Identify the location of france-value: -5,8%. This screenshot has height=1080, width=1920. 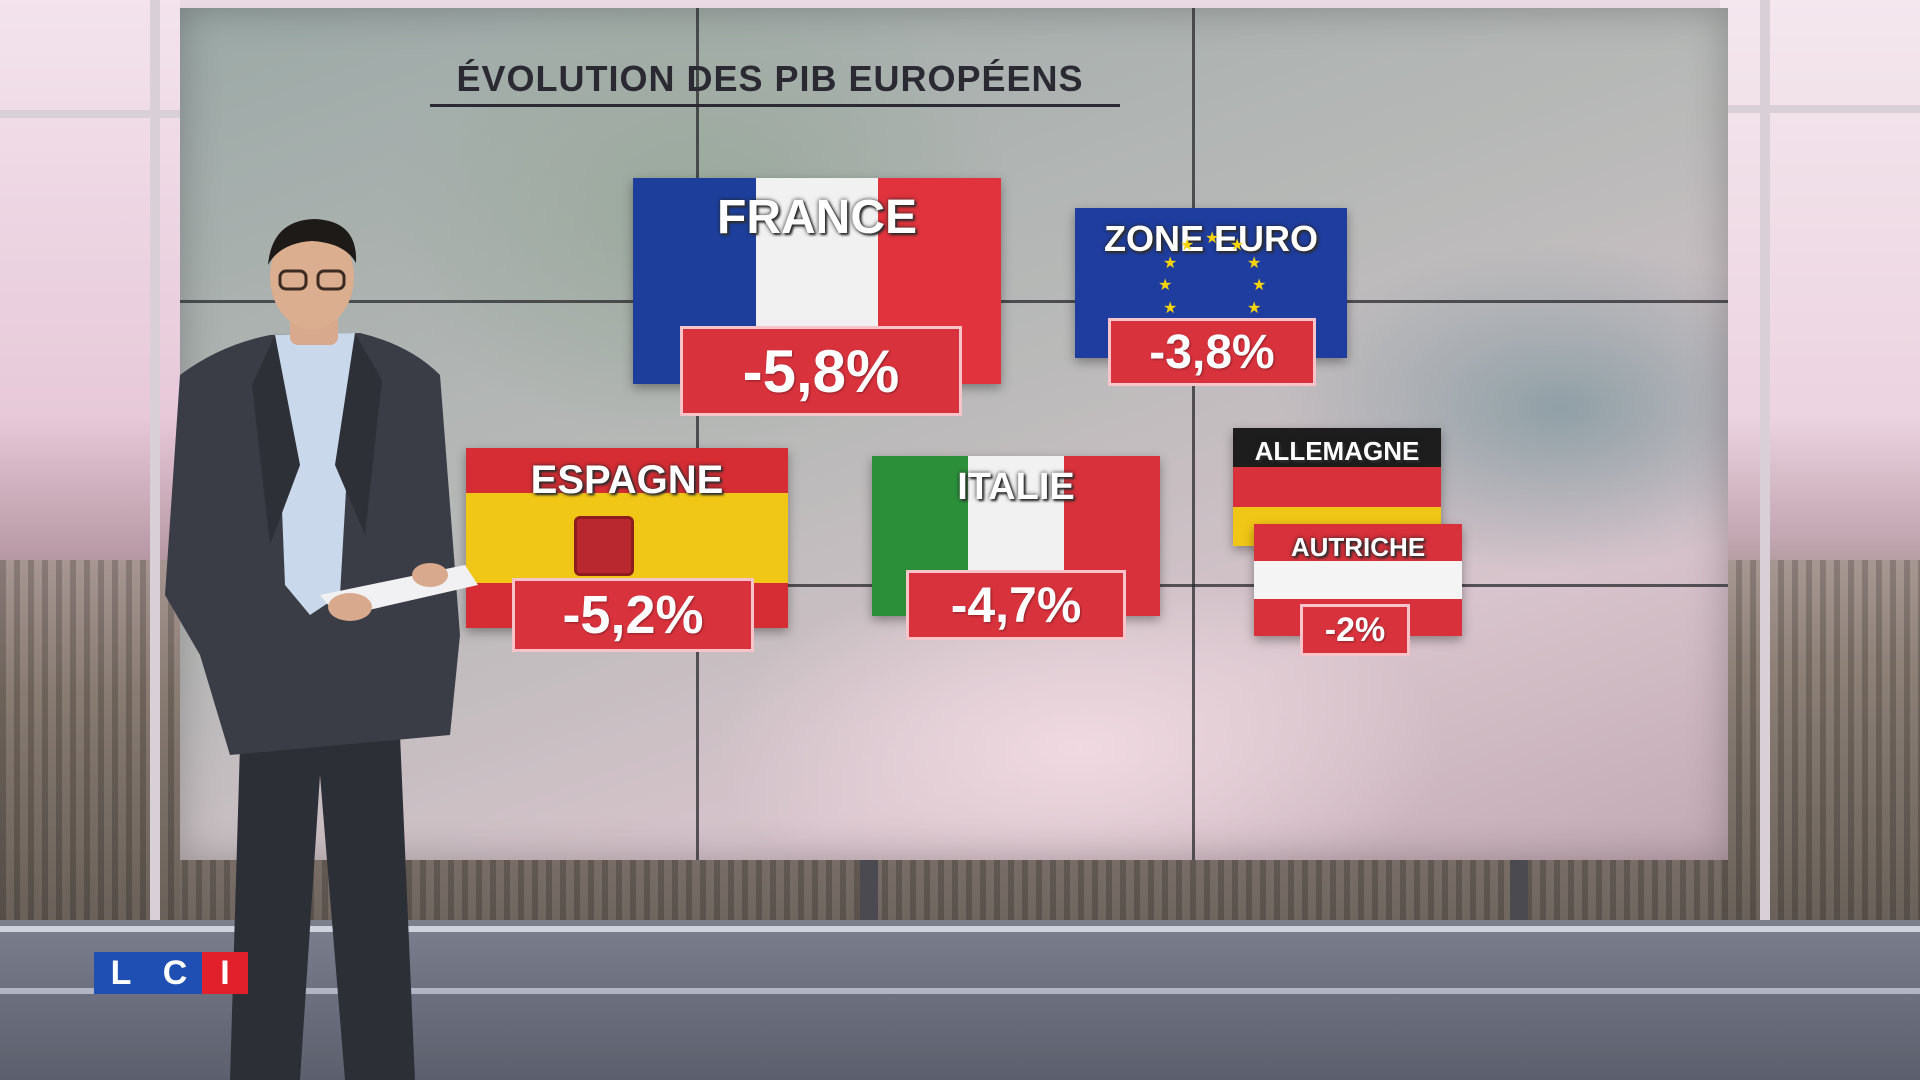
(821, 371).